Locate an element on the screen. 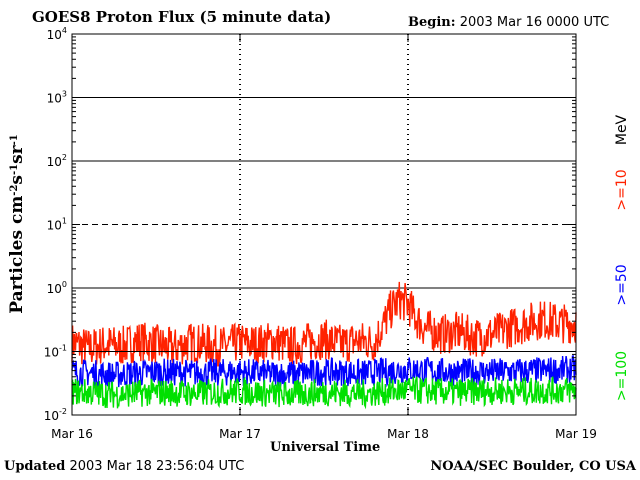 This screenshot has width=640, height=480. x-tick-label: Mar 17 is located at coordinates (240, 434).